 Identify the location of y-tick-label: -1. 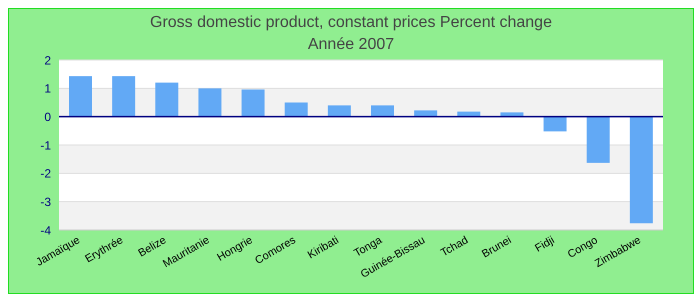
(46, 145).